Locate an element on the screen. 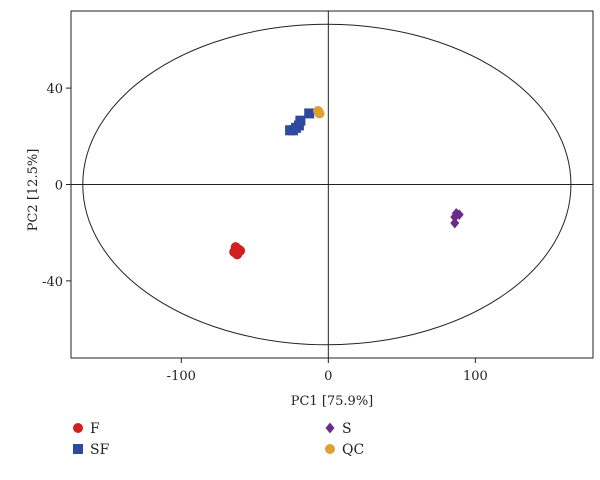  legend: F S SF QC is located at coordinates (218, 439).